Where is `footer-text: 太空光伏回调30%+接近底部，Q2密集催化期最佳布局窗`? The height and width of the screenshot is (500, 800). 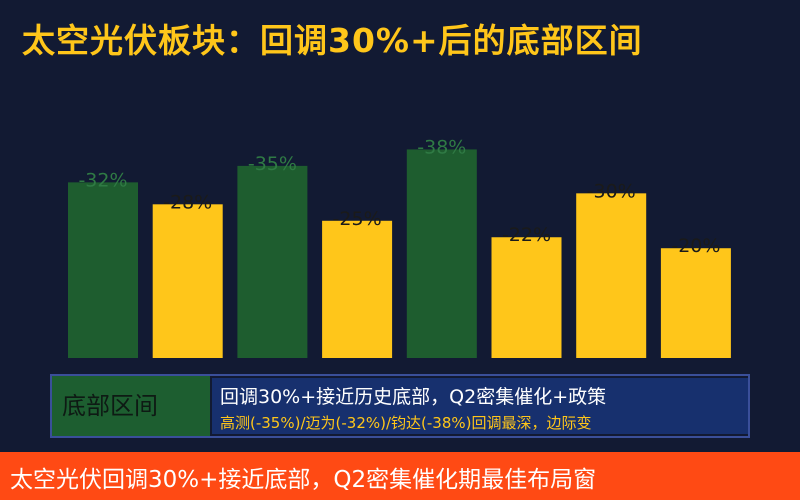 footer-text: 太空光伏回调30%+接近底部，Q2密集催化期最佳布局窗 is located at coordinates (303, 480).